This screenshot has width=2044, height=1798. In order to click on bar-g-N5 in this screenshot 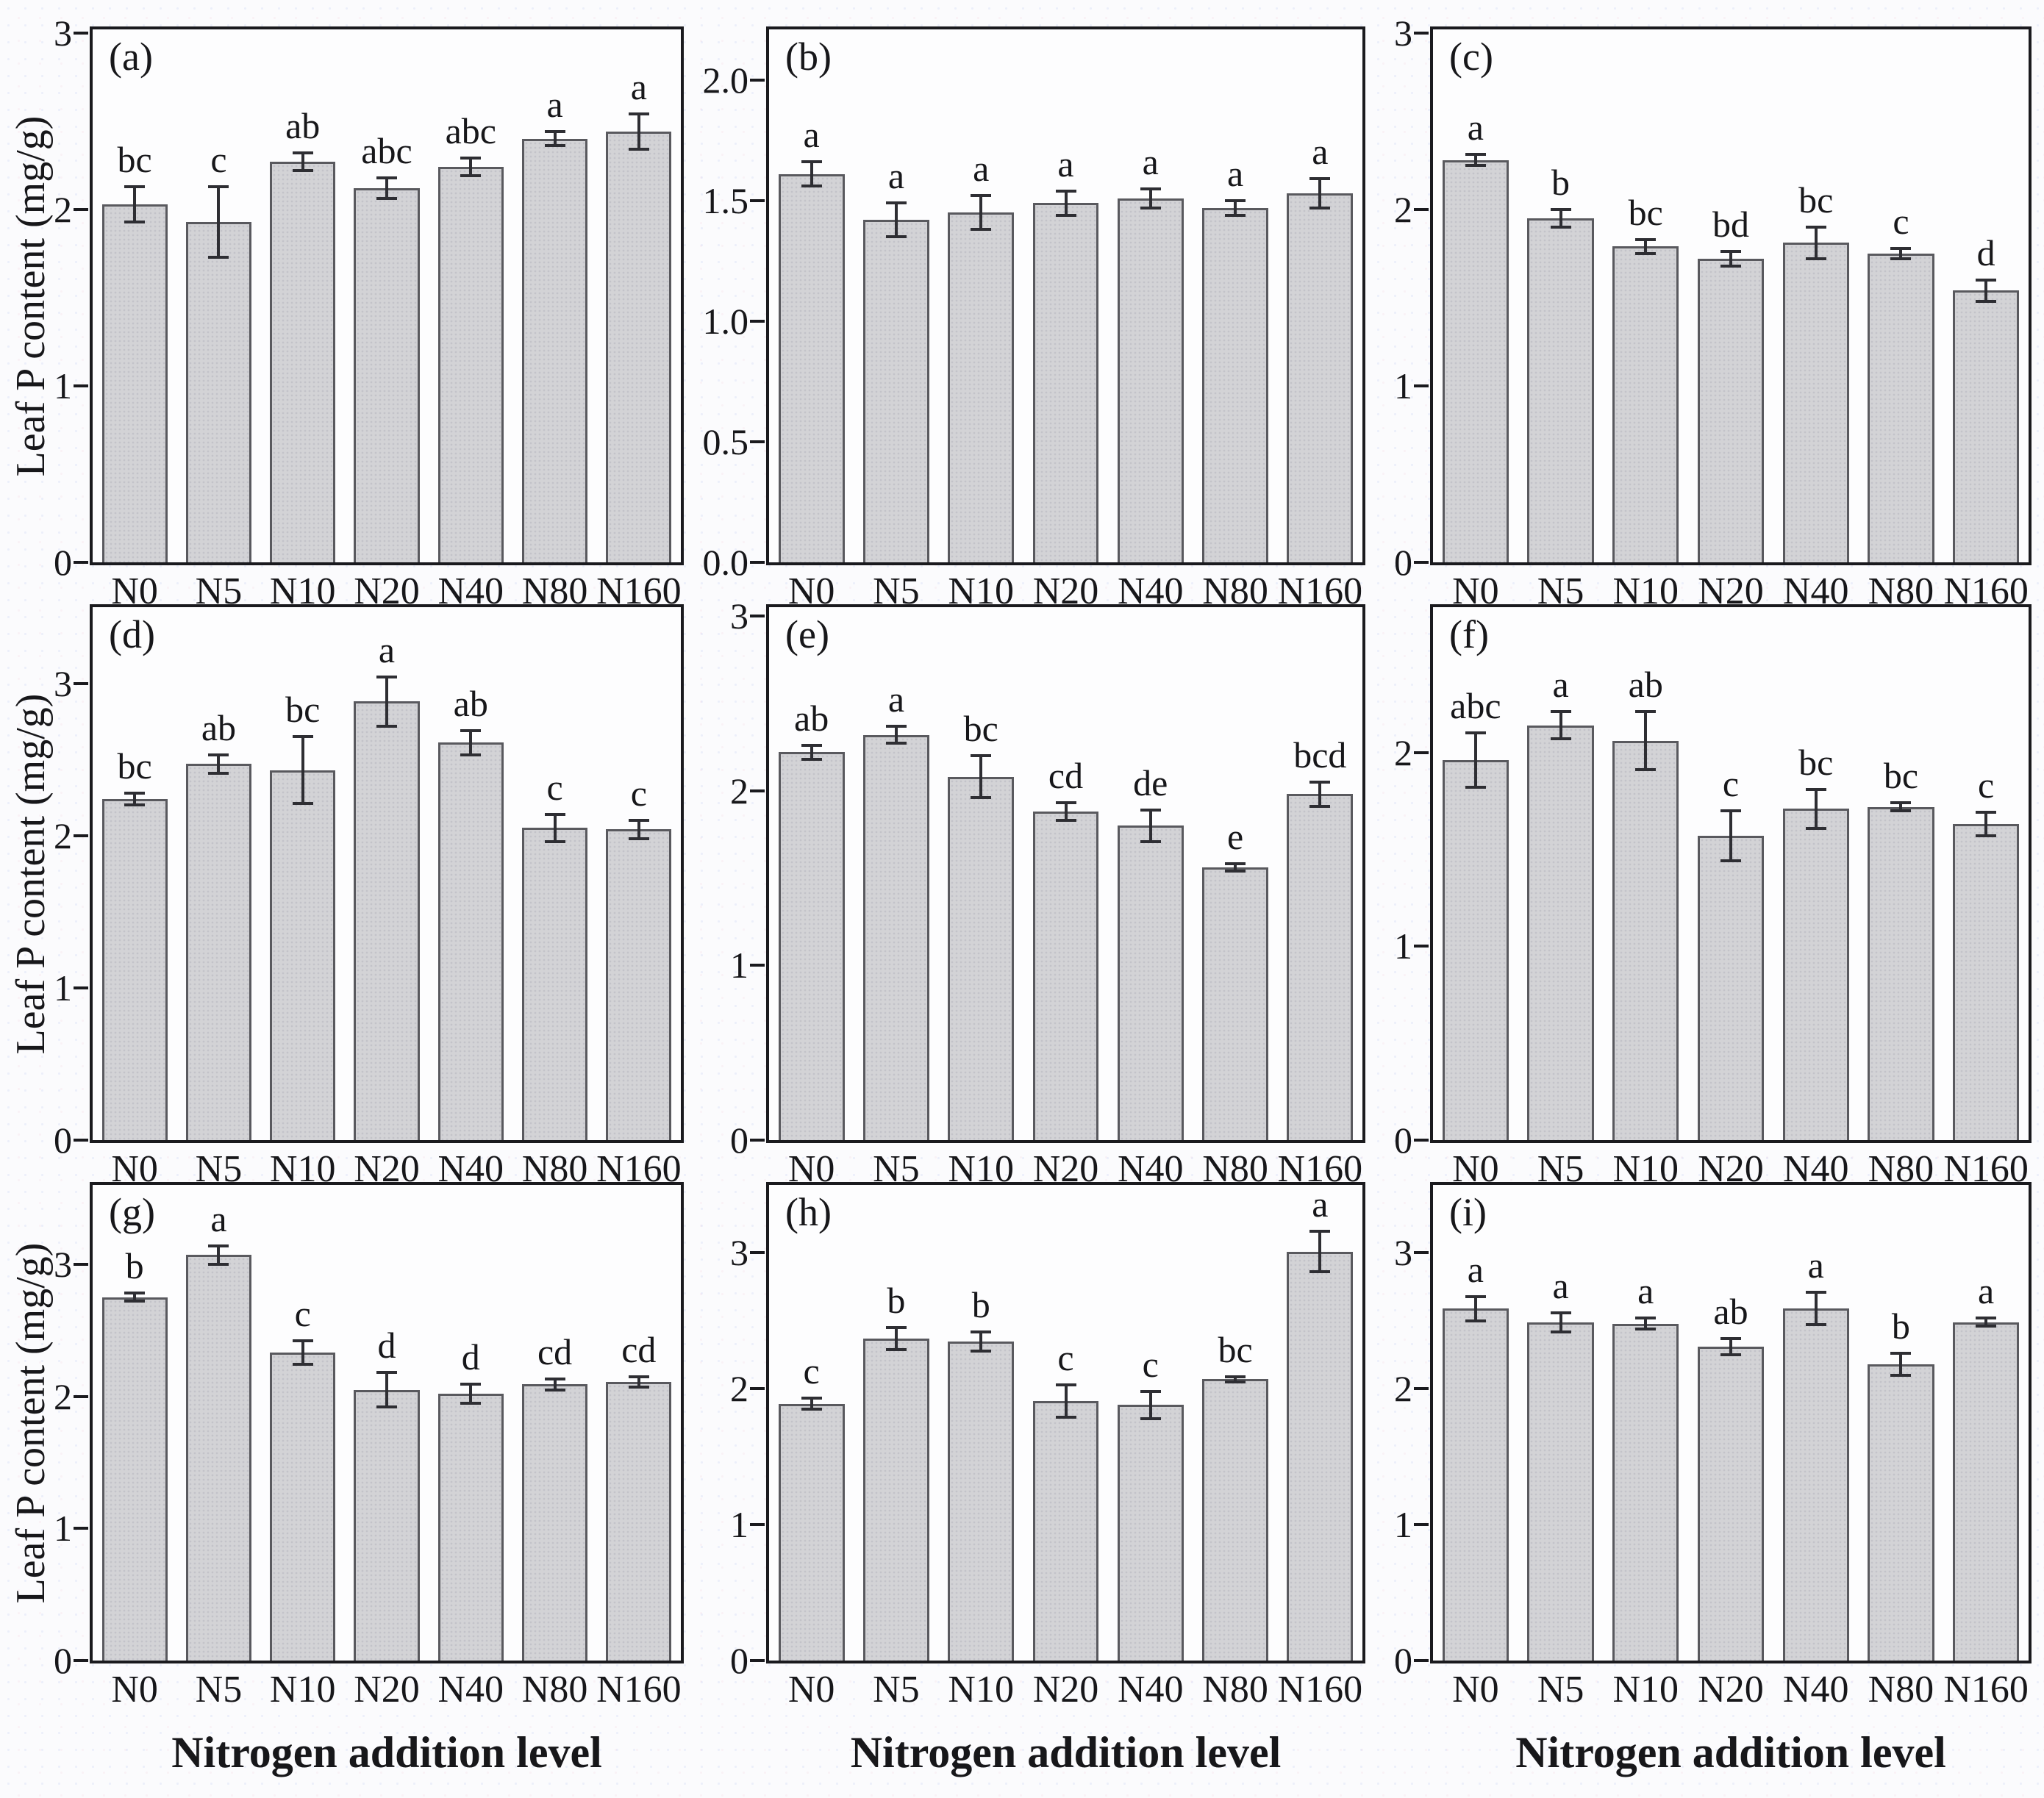, I will do `click(218, 1458)`.